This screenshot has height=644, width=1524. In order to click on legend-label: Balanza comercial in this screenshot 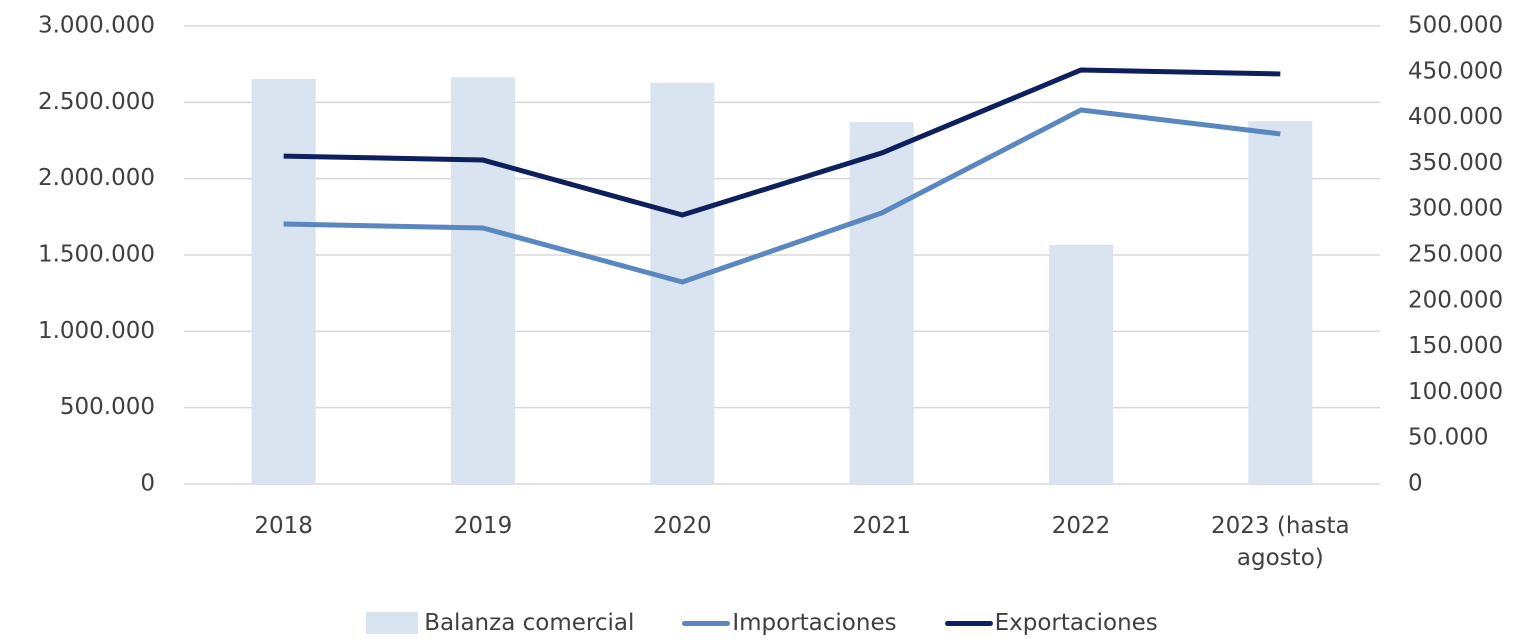, I will do `click(529, 623)`.